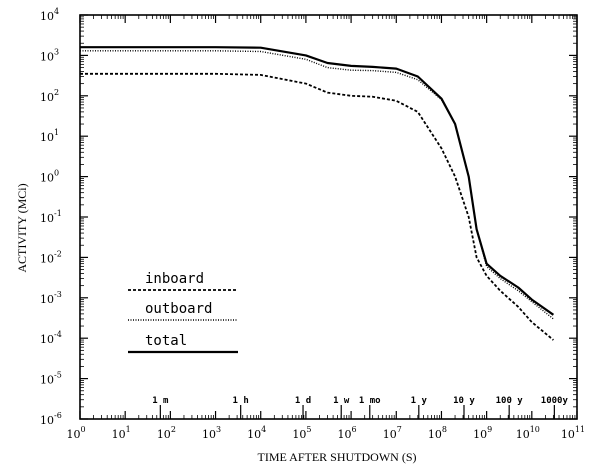  I want to click on x-tick-label: 10⁴, so click(256, 433).